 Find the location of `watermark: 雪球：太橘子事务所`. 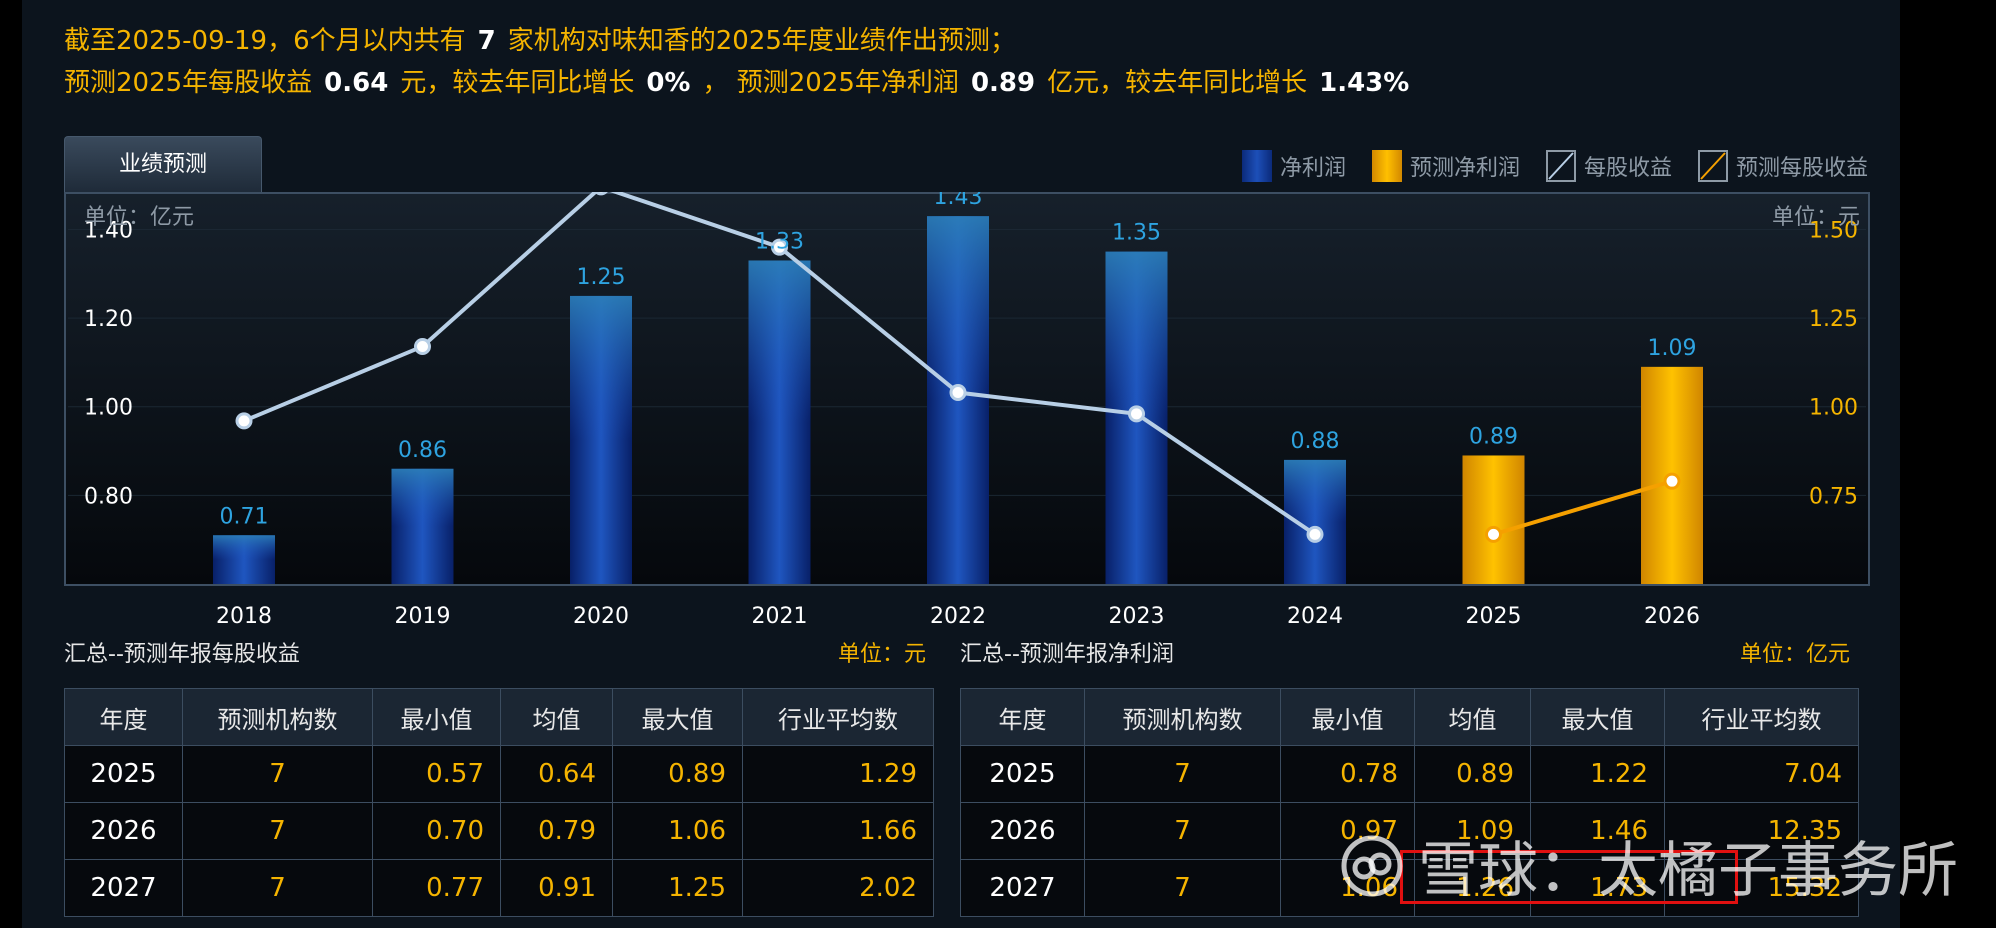

watermark: 雪球：太橘子事务所 is located at coordinates (1649, 865).